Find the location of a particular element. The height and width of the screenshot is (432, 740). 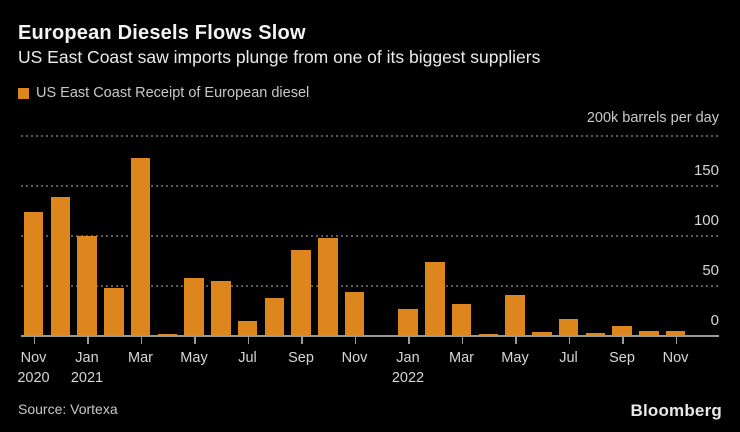

bar-oct-2021 is located at coordinates (328, 287).